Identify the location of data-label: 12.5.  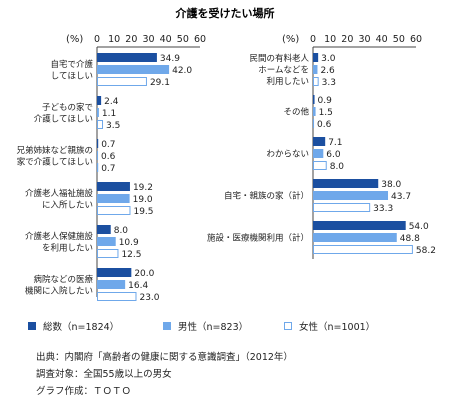
(131, 255).